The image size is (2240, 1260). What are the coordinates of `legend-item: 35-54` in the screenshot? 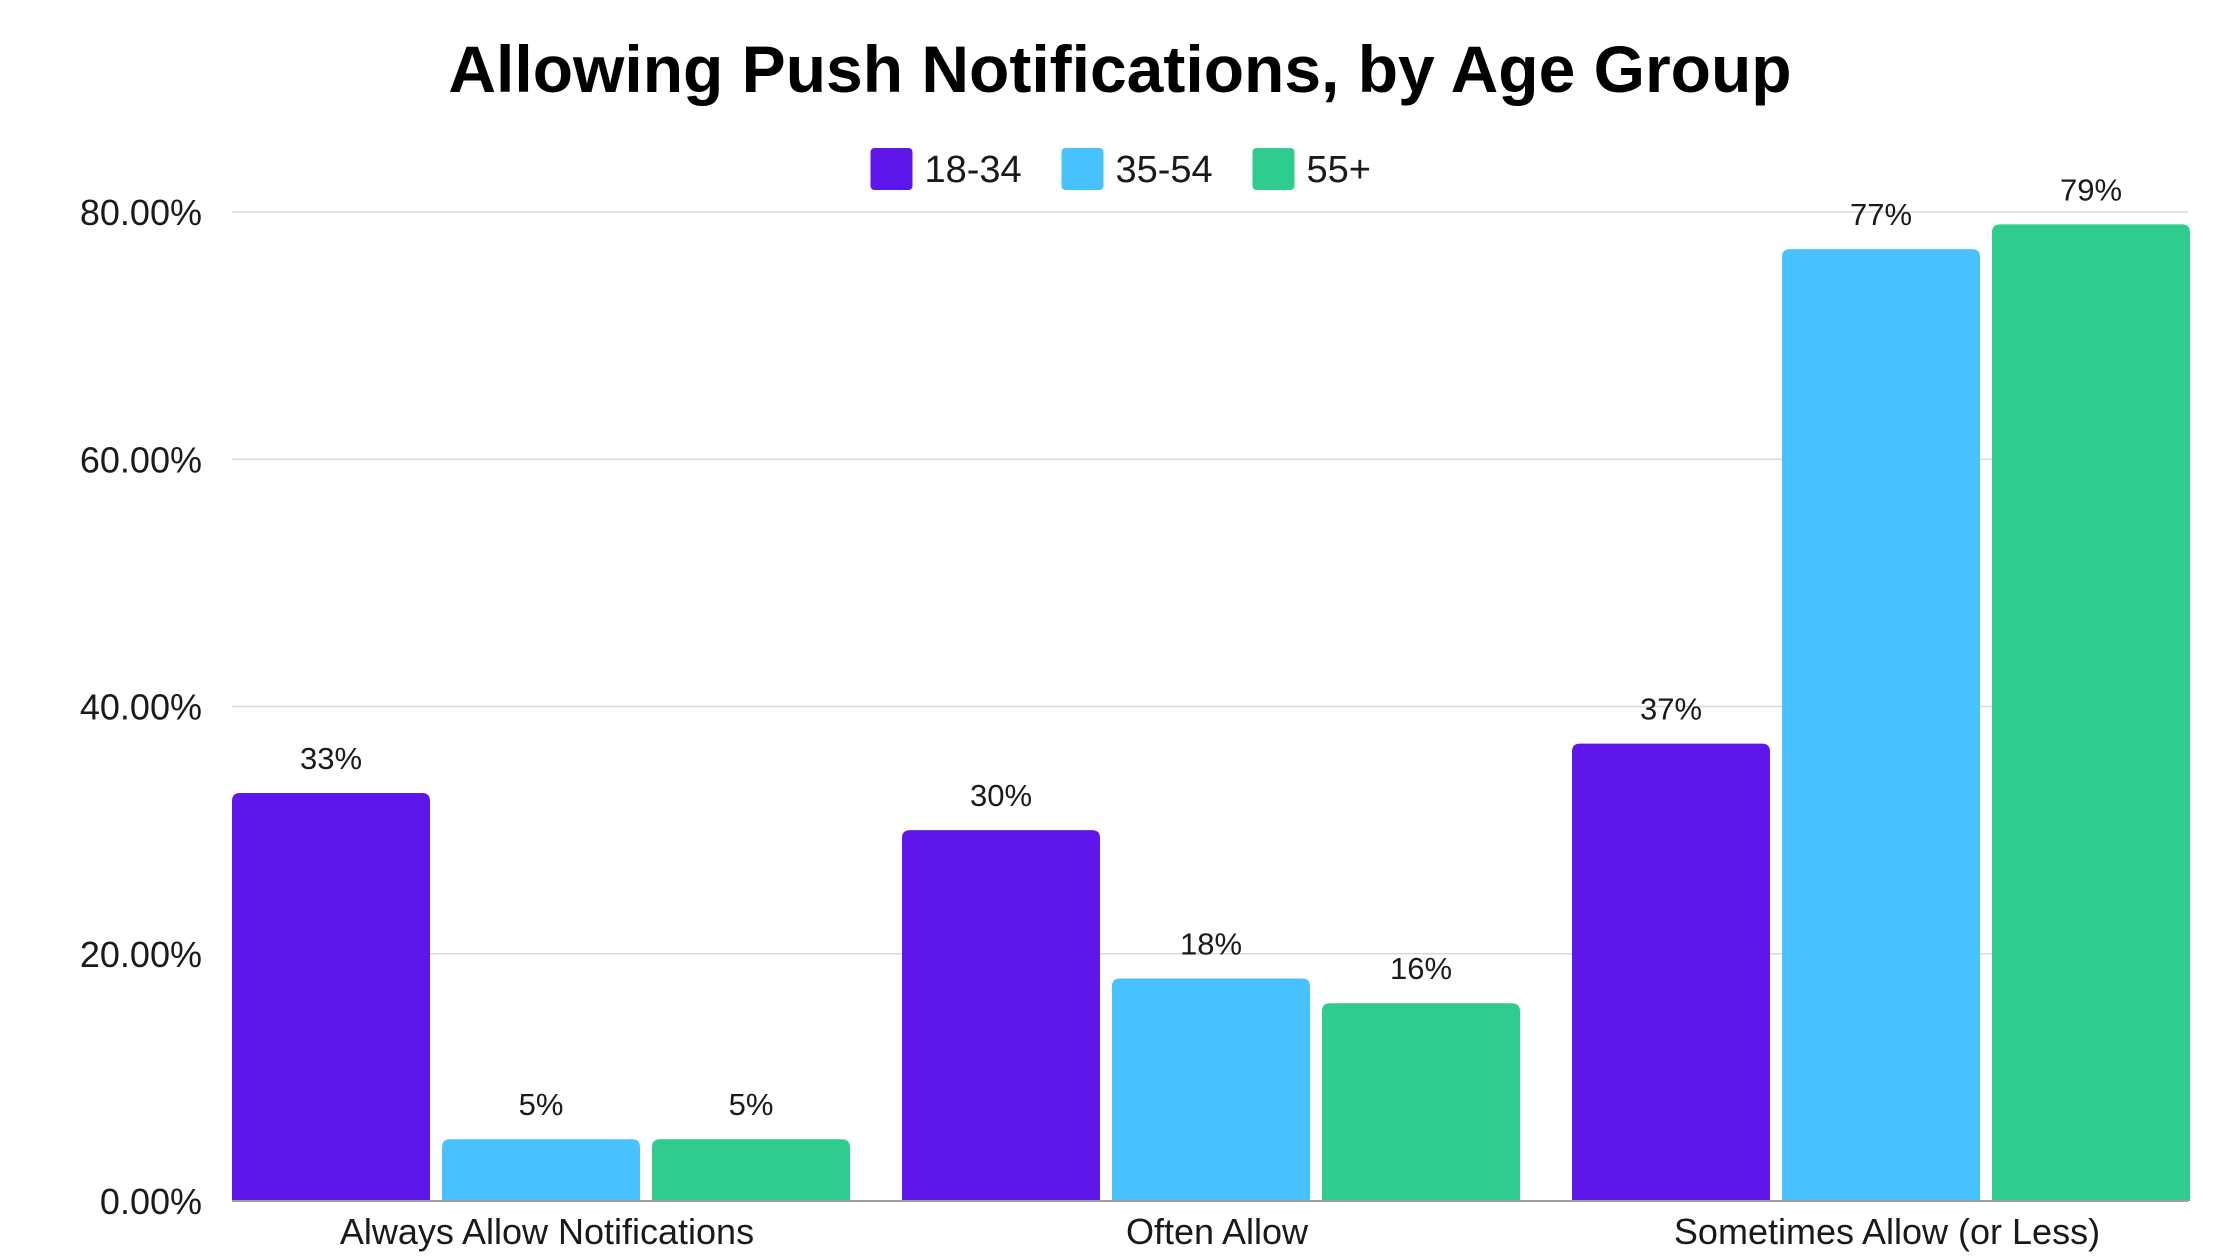 It's located at (1137, 169).